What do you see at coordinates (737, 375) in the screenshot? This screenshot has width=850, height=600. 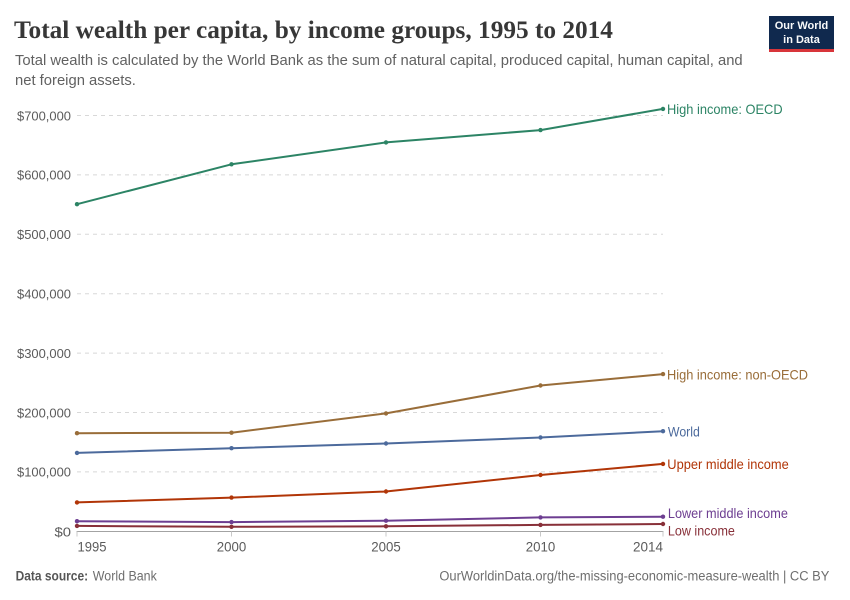 I see `svg-text: High income: non-OECD` at bounding box center [737, 375].